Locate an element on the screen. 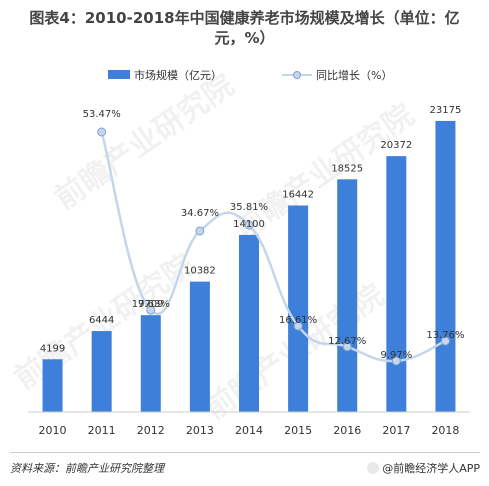 This screenshot has width=489, height=486. bar-value-label: 10382 is located at coordinates (200, 271).